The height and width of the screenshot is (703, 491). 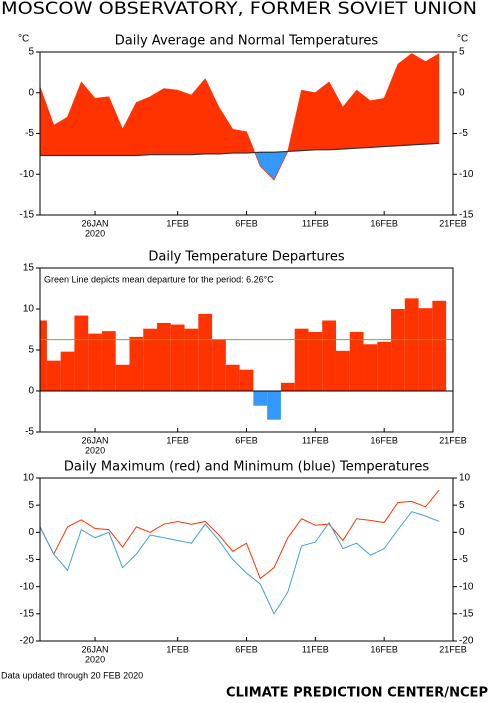 What do you see at coordinates (240, 149) in the screenshot?
I see `normal-line` at bounding box center [240, 149].